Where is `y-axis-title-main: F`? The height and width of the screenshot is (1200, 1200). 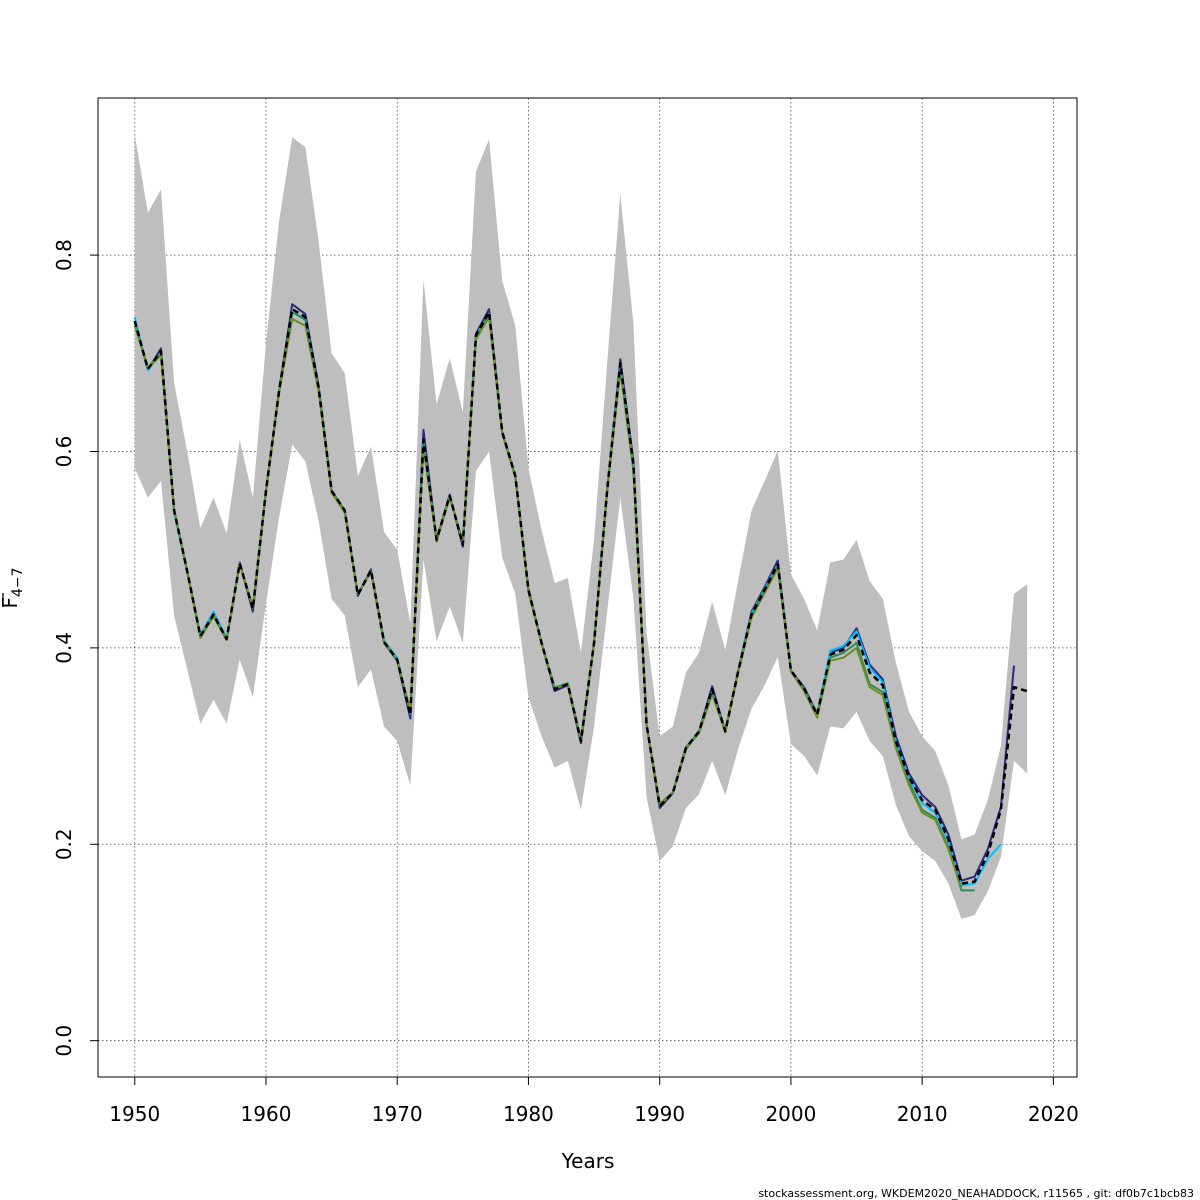
y-axis-title-main: F is located at coordinates (11, 603).